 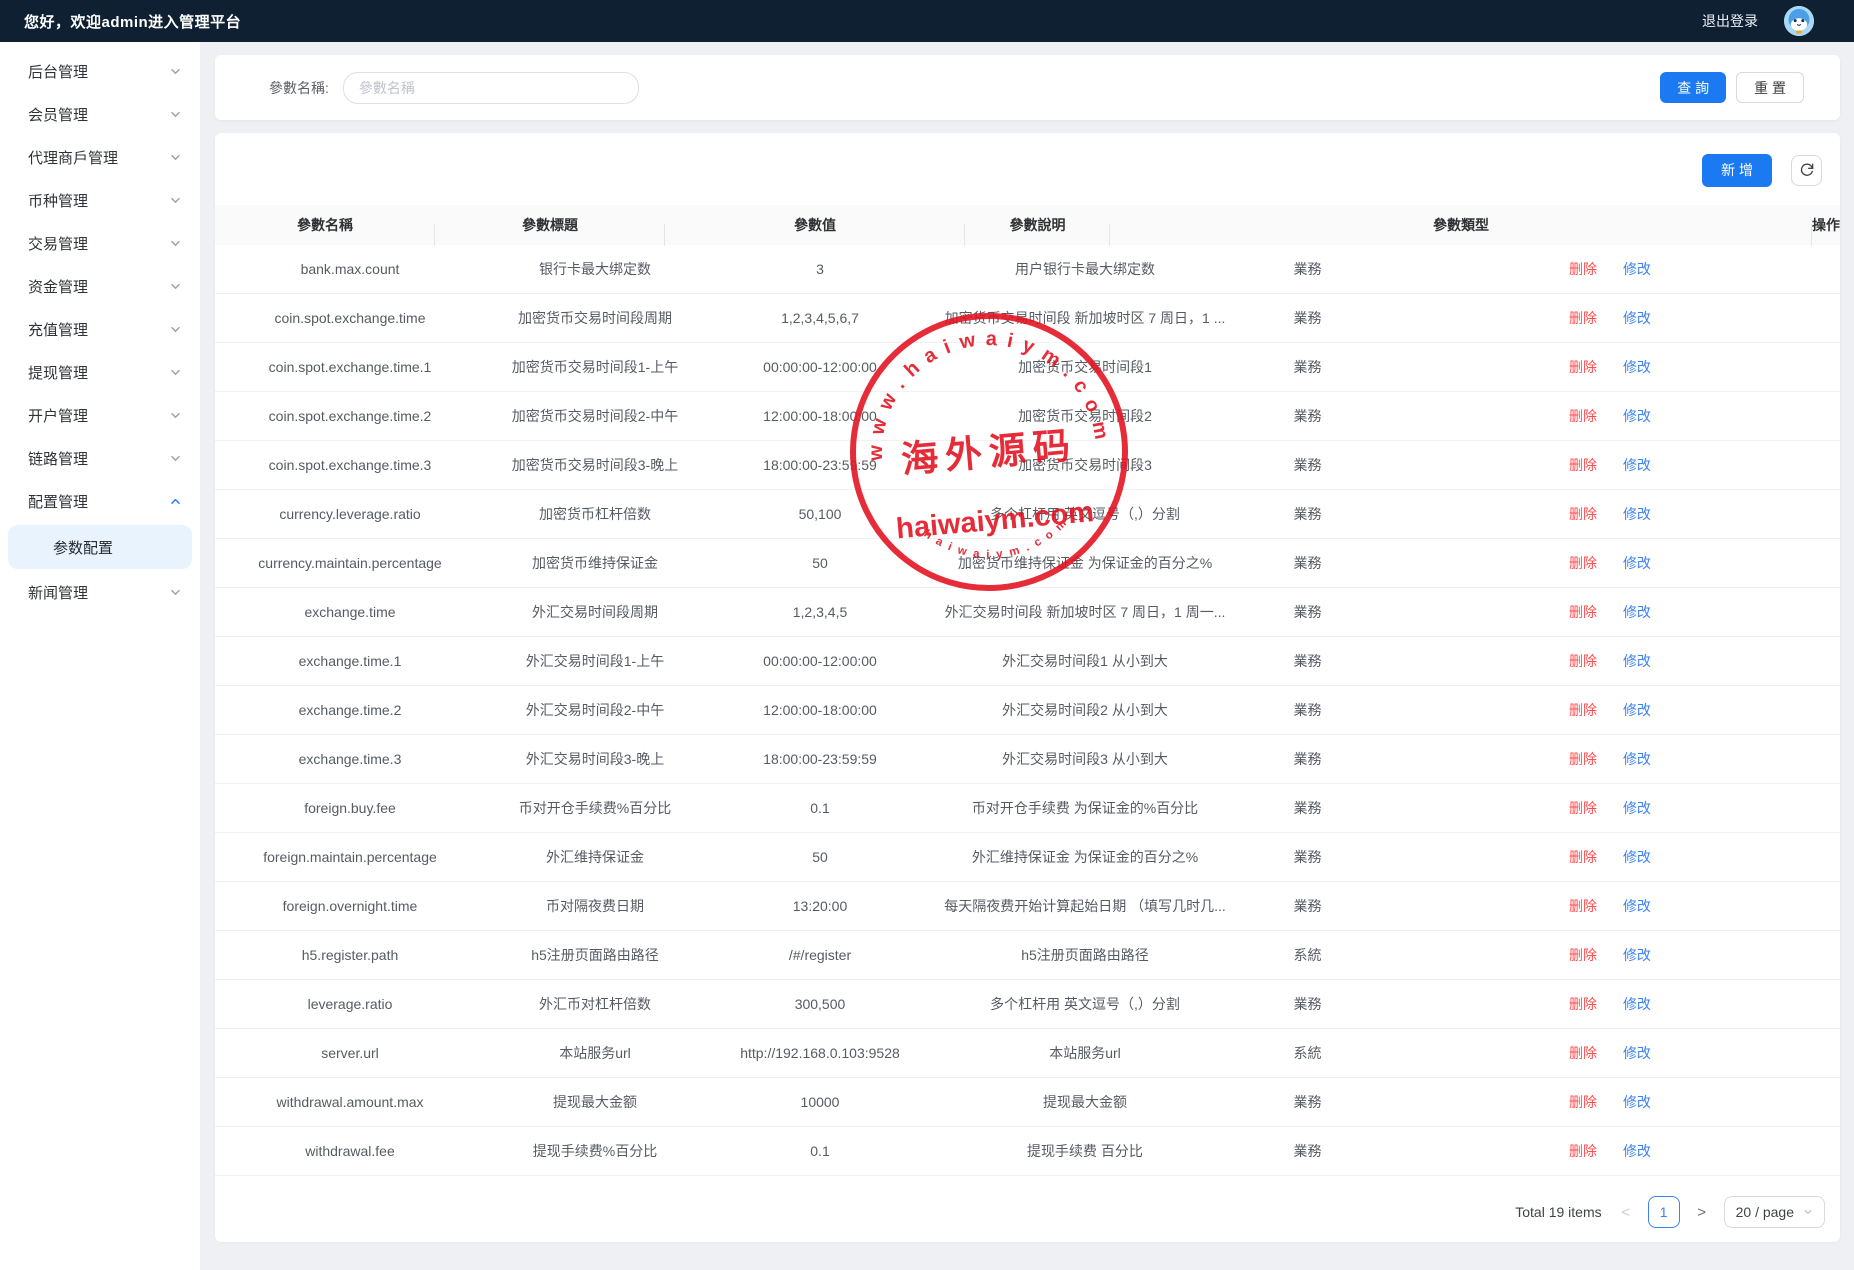 What do you see at coordinates (1730, 21) in the screenshot?
I see `logout-button: 退出登录` at bounding box center [1730, 21].